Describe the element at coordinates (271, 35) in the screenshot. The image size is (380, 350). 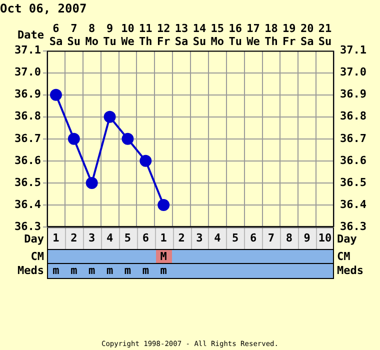
I see `x2-tick-label: 18 Th` at that location.